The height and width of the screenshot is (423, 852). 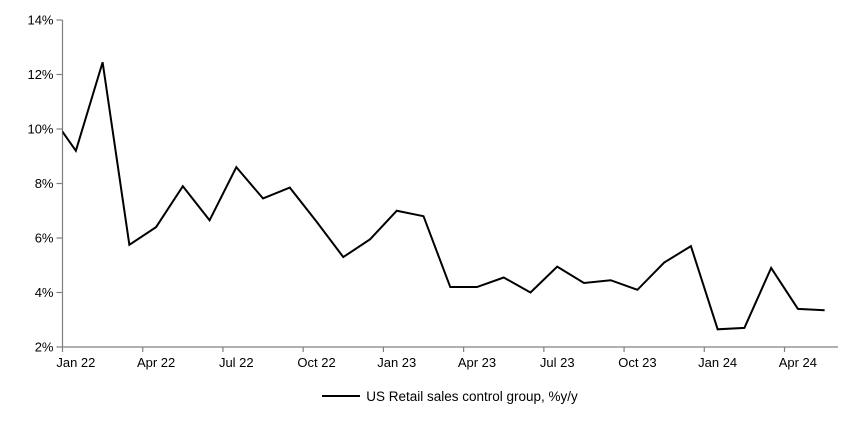 What do you see at coordinates (75, 362) in the screenshot?
I see `x-tick-label: Jan 22` at bounding box center [75, 362].